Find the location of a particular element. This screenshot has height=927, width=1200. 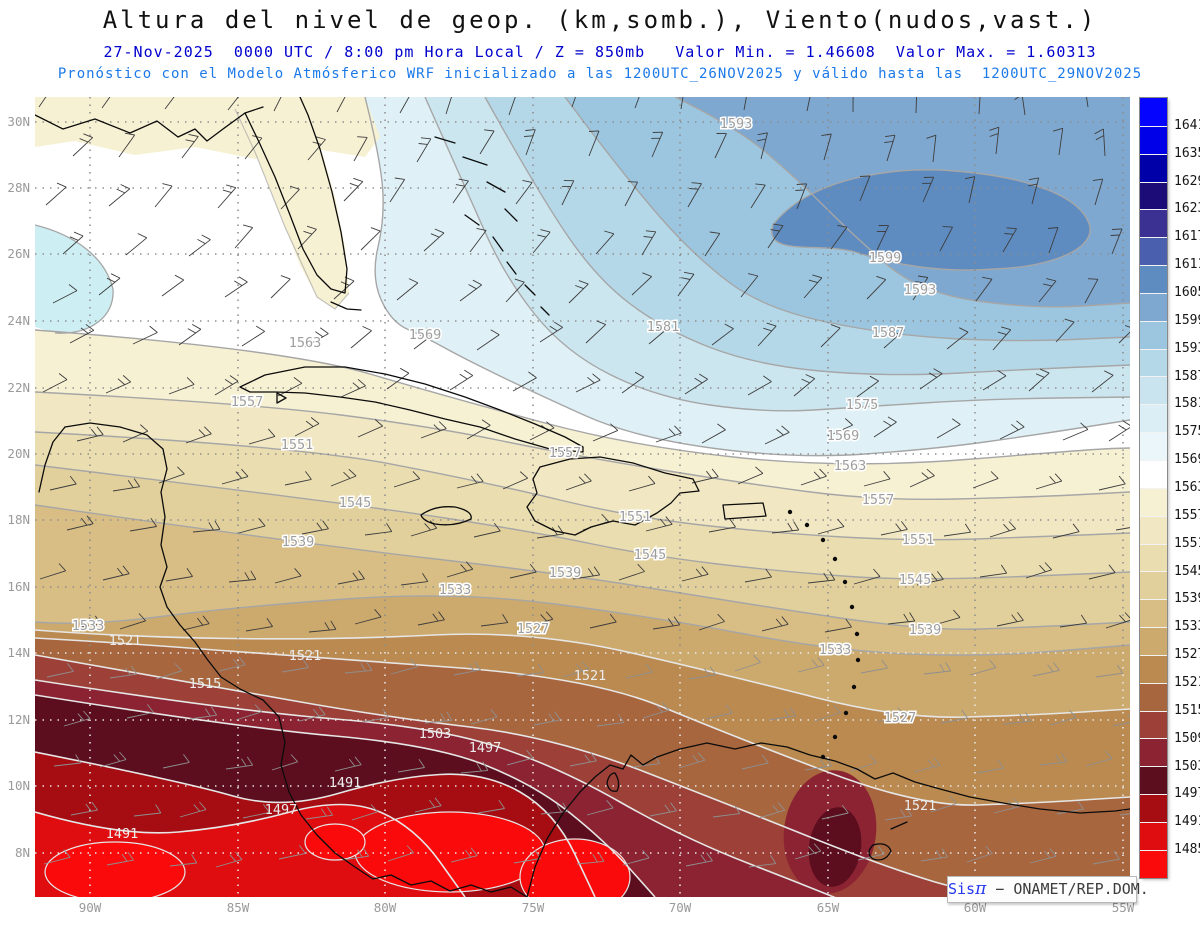

watermark-brand: Sis is located at coordinates (962, 889).